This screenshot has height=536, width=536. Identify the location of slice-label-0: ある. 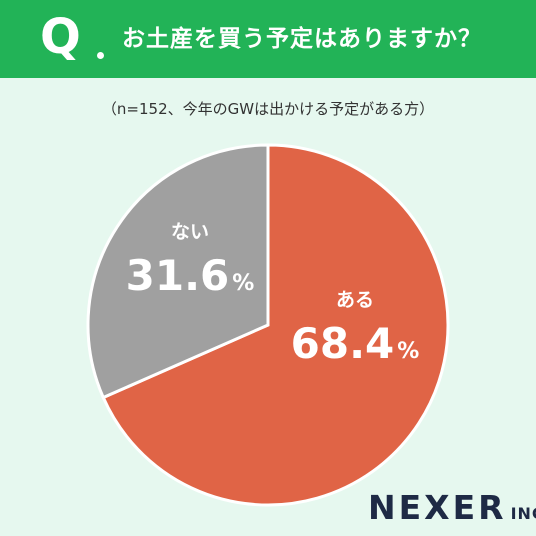
(355, 300).